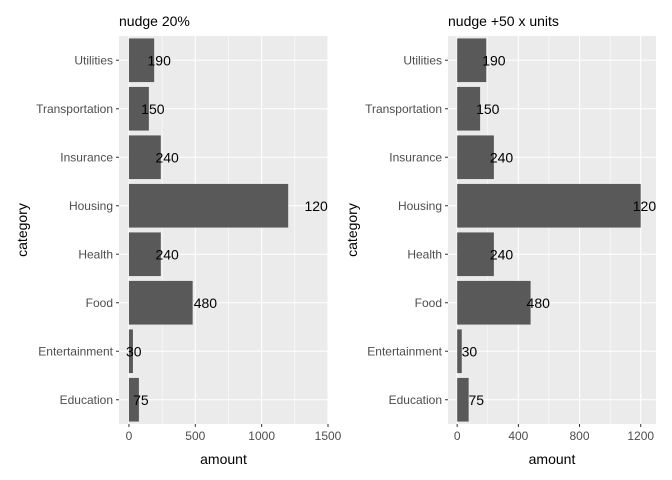 This screenshot has height=480, width=672. What do you see at coordinates (195, 436) in the screenshot?
I see `x-tick-label: 500` at bounding box center [195, 436].